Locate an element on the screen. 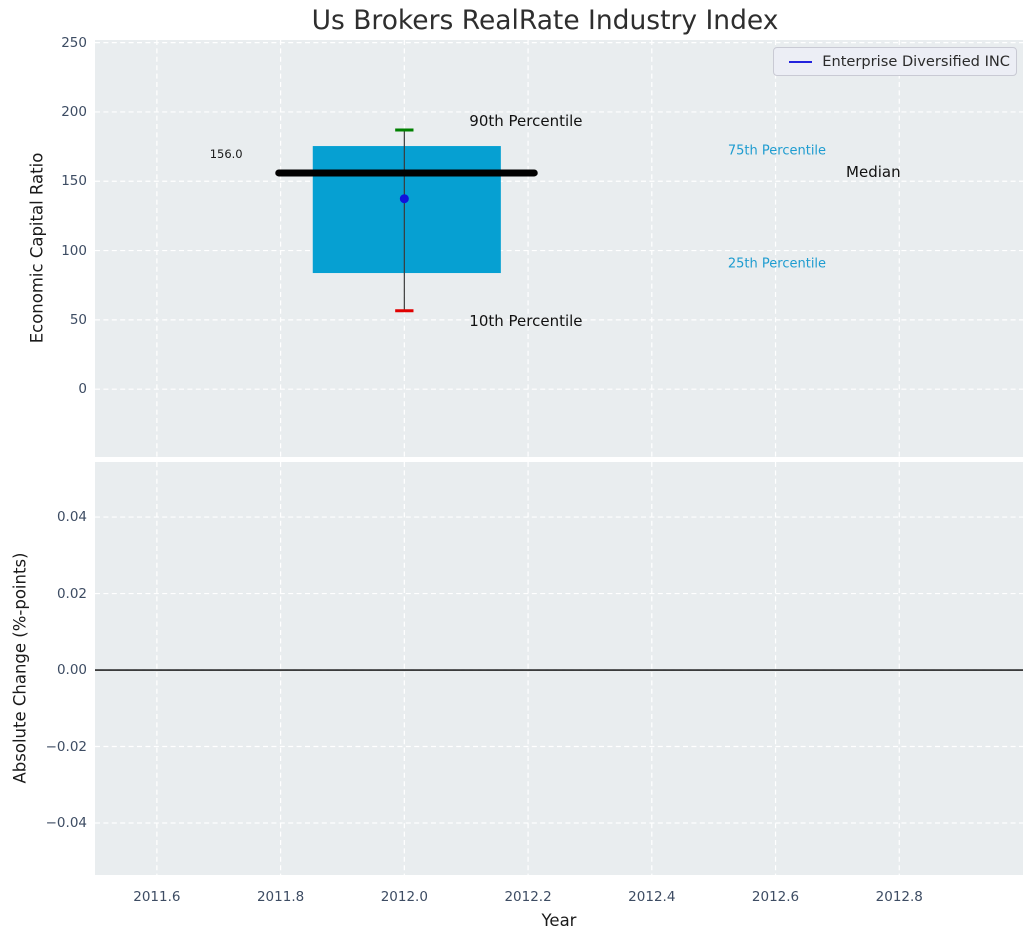  p90-annotation: 90th Percentile is located at coordinates (526, 120).